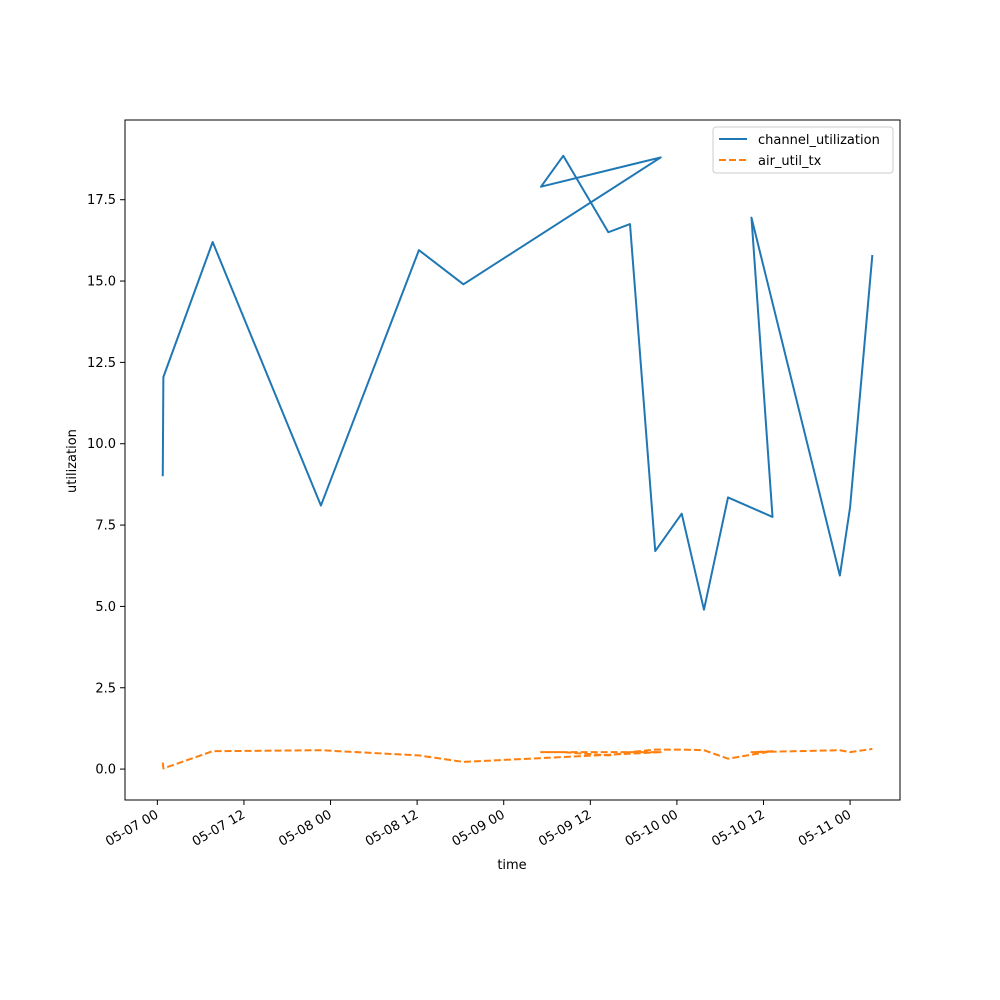  Describe the element at coordinates (819, 140) in the screenshot. I see `legend-label: channel_utilization` at that location.